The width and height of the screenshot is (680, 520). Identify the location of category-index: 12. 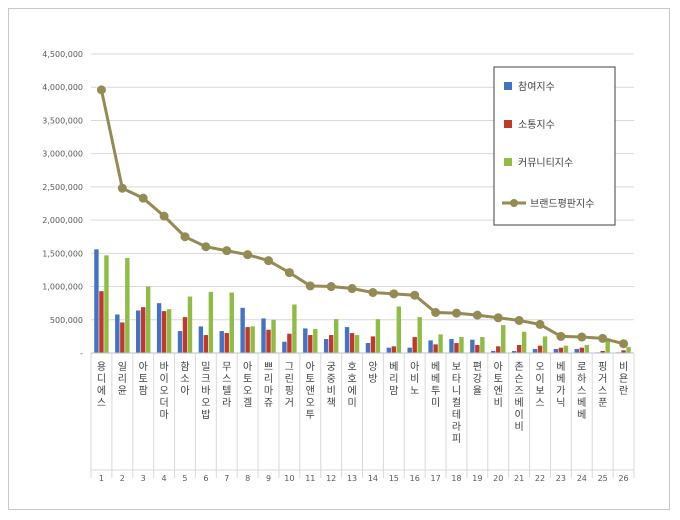
(331, 478).